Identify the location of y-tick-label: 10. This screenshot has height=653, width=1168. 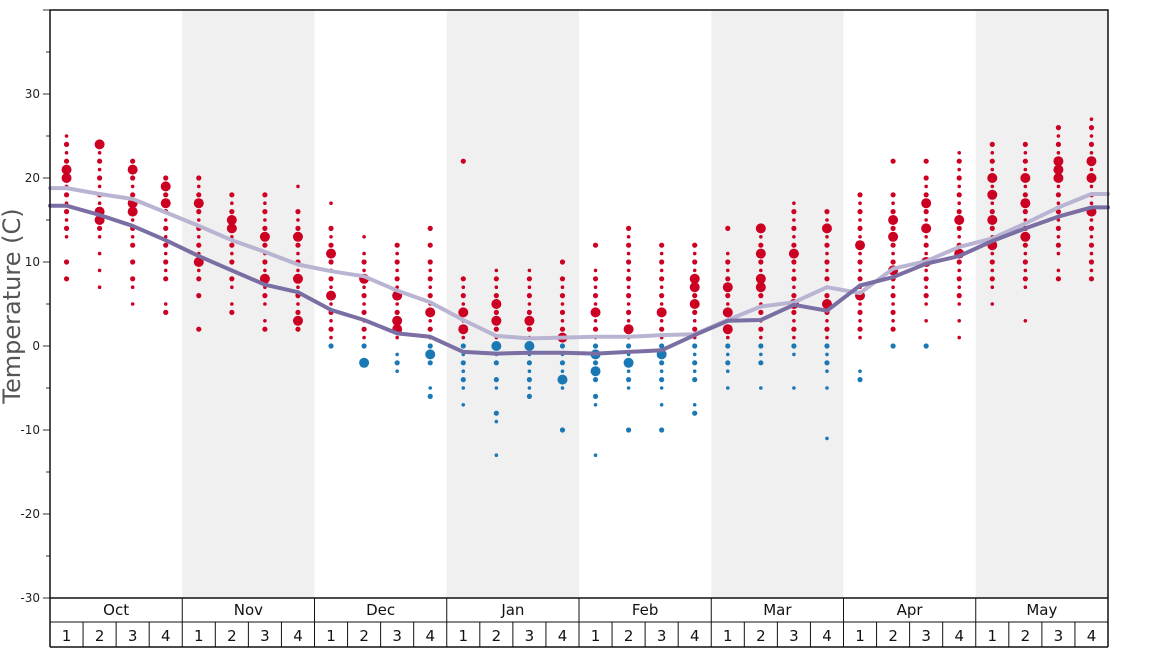
(32, 262).